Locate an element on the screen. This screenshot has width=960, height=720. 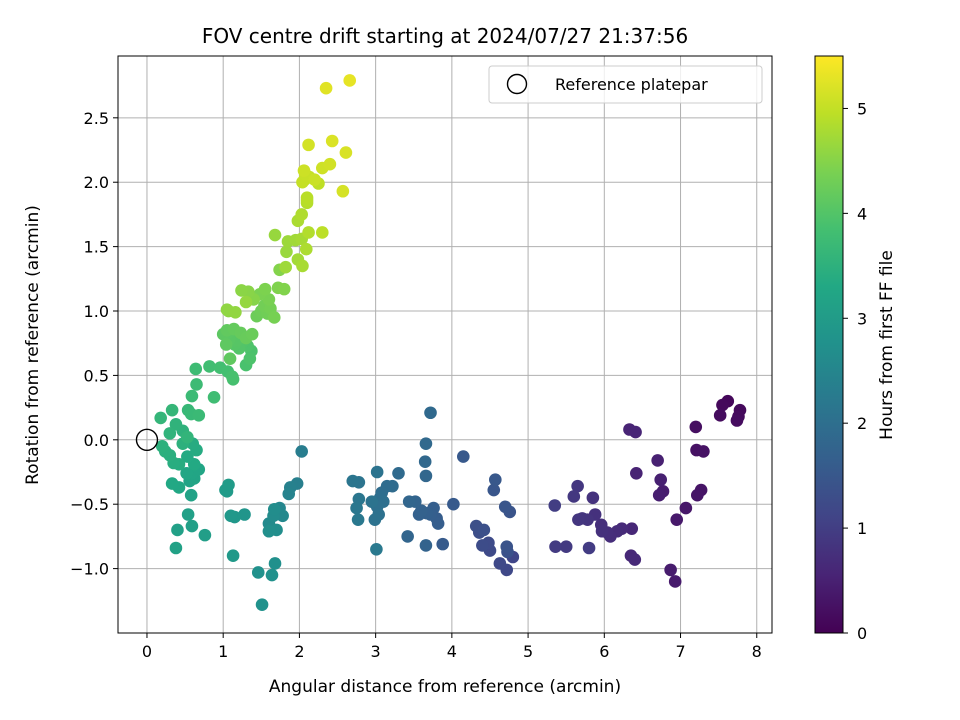
colorbar-tick-label: 1 is located at coordinates (862, 528).